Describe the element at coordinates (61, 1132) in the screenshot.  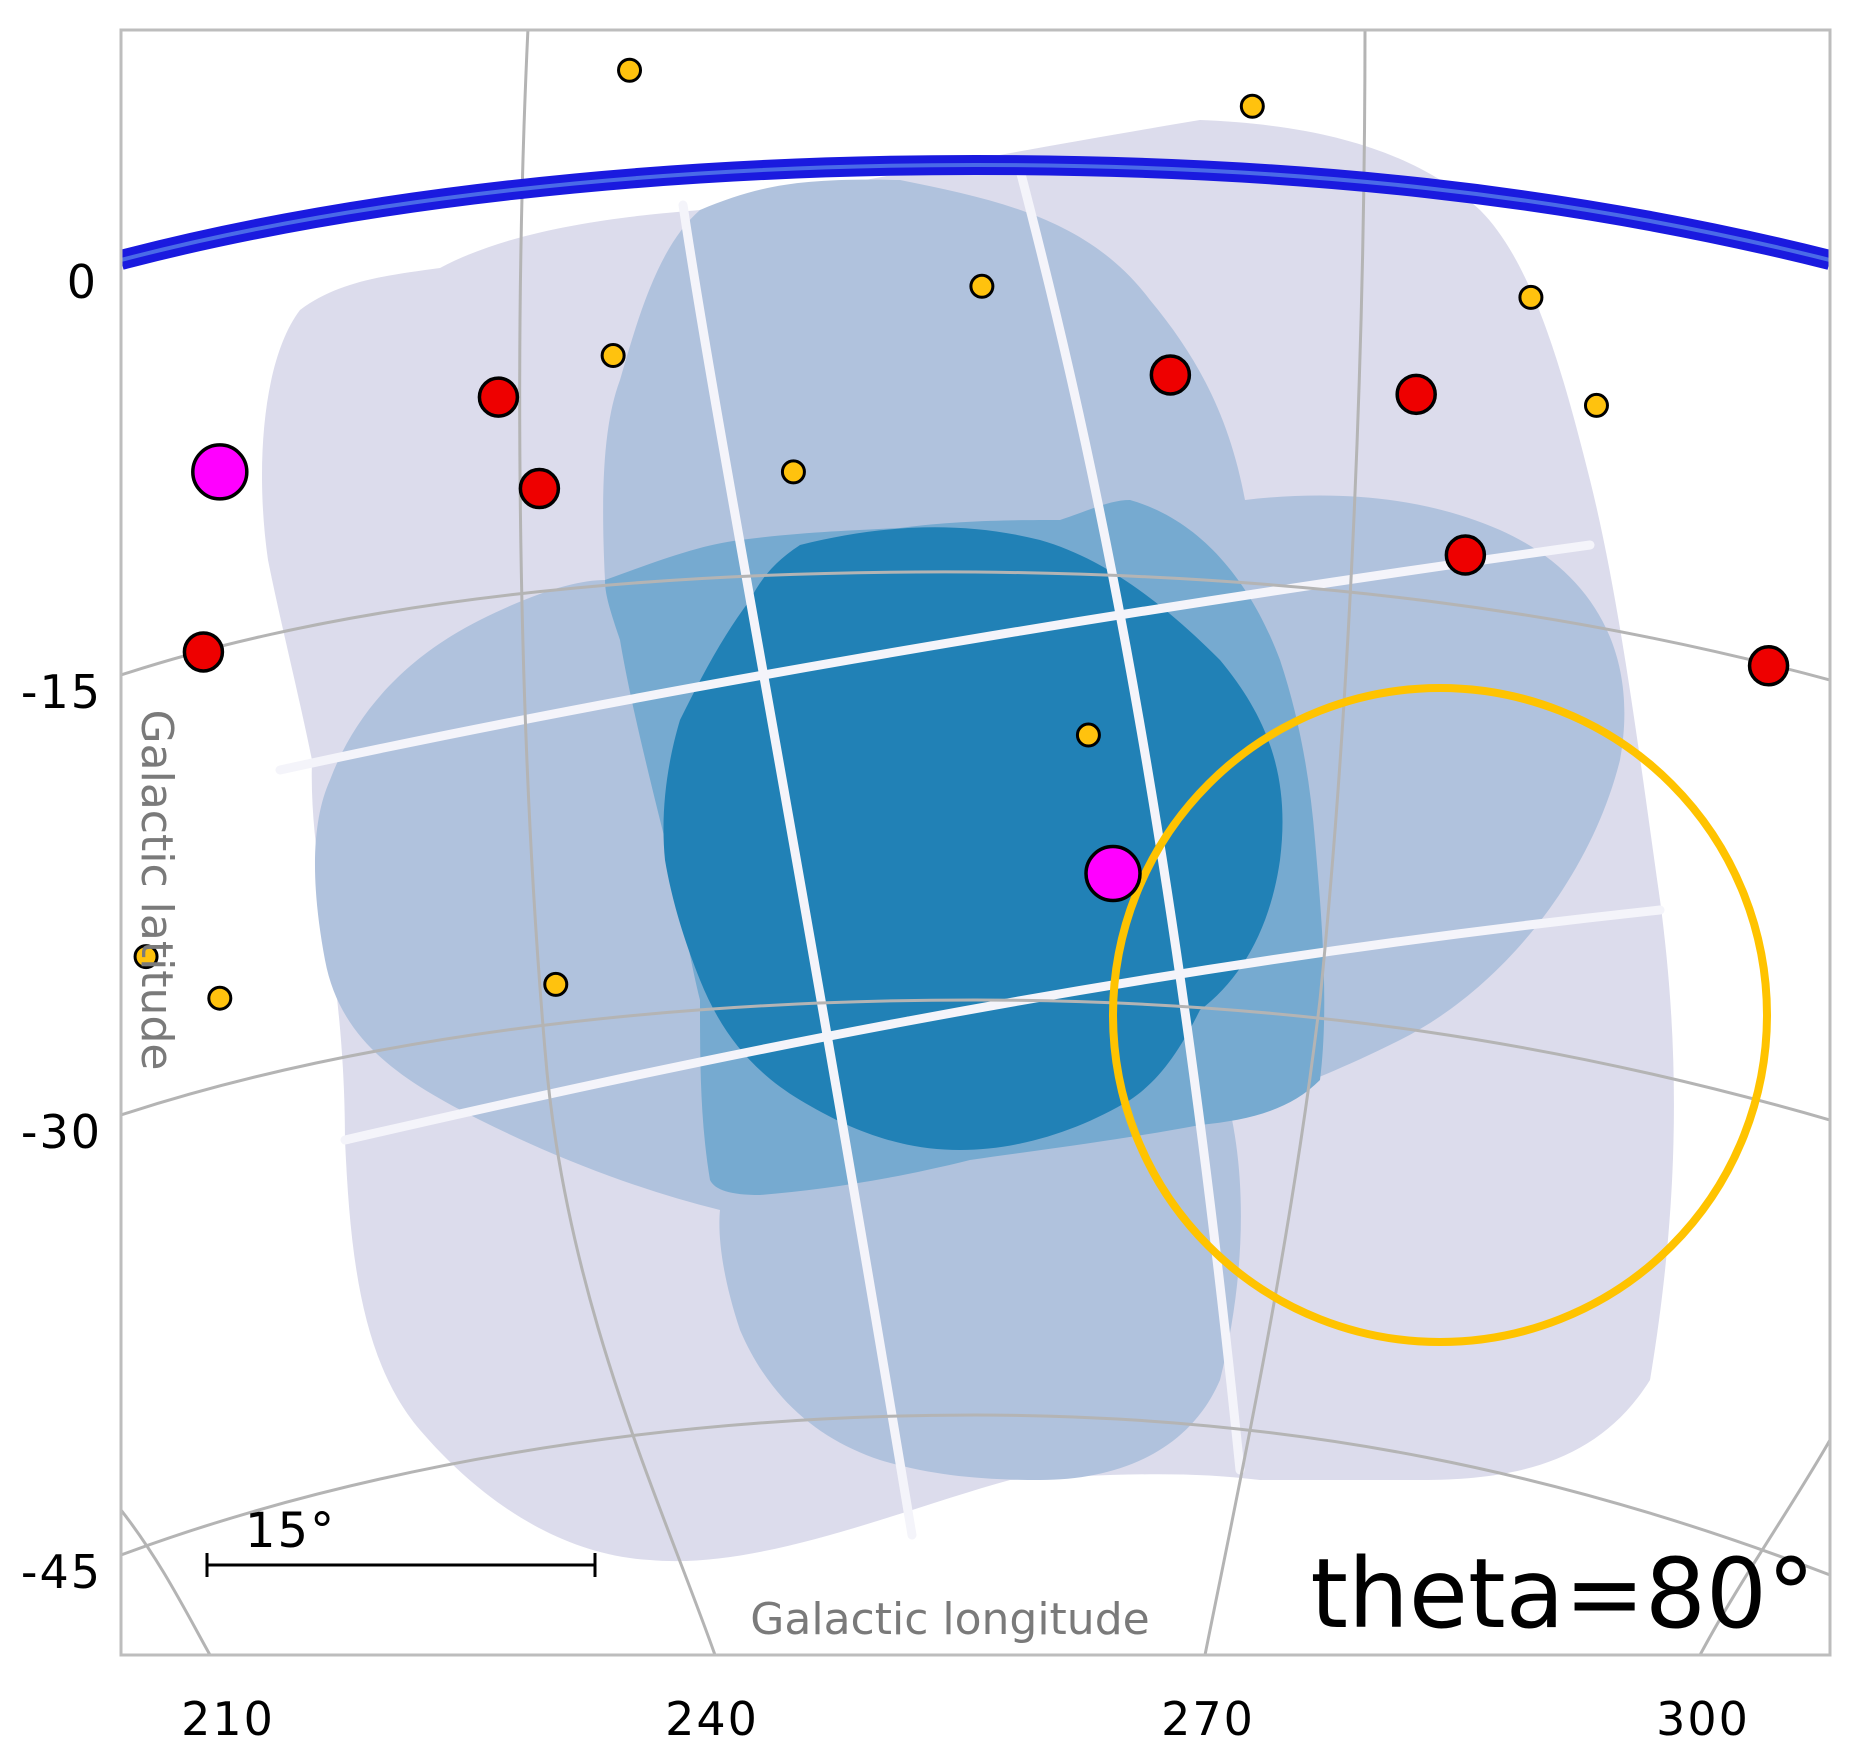
I see `y-tick-label: -30` at that location.